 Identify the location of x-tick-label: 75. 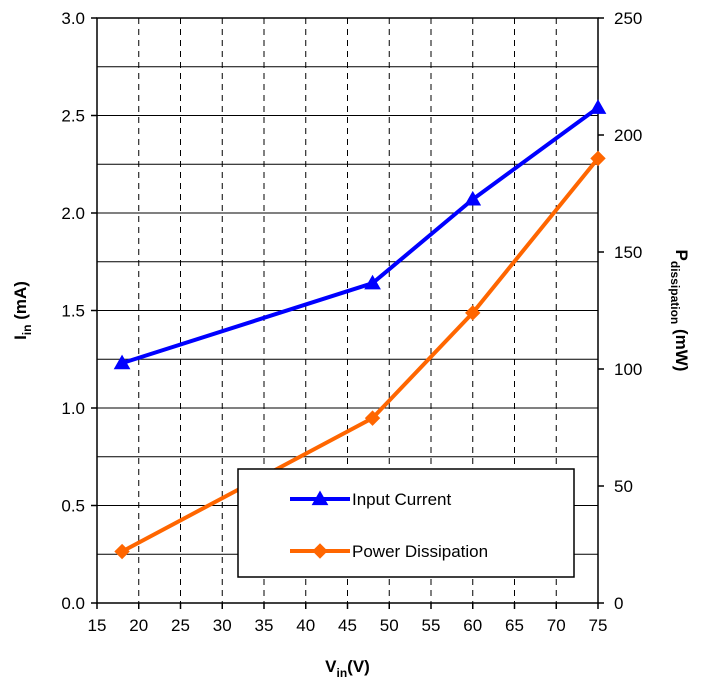
(598, 625).